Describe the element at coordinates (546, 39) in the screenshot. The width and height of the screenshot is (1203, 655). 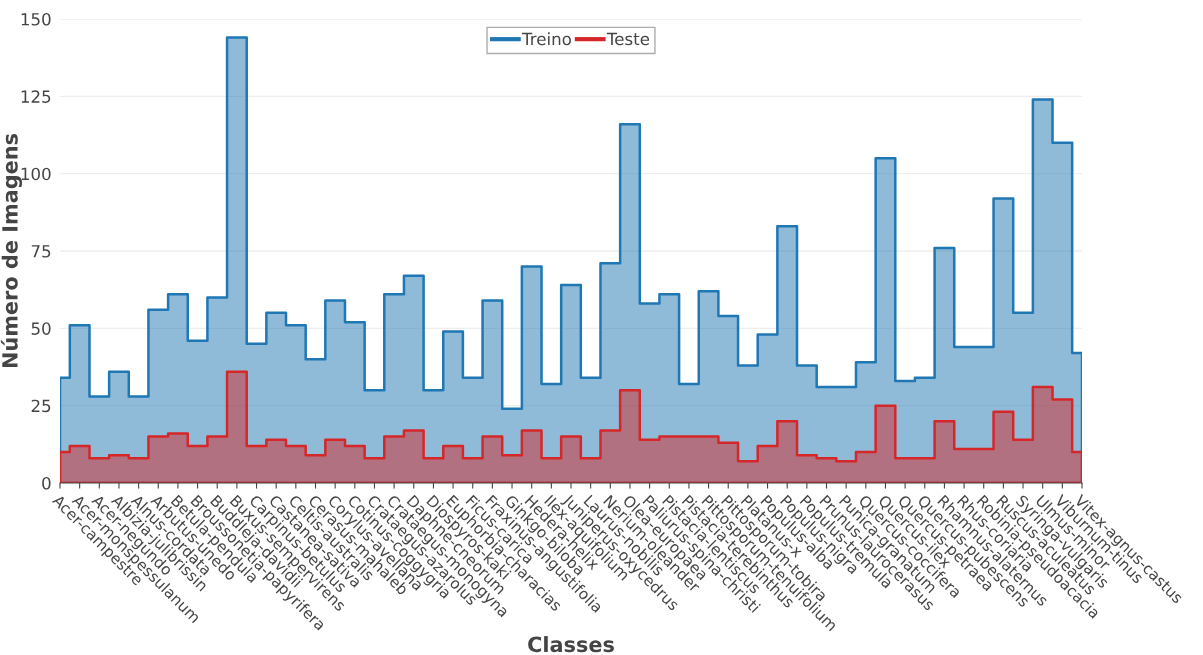
I see `legend-label: Treino` at that location.